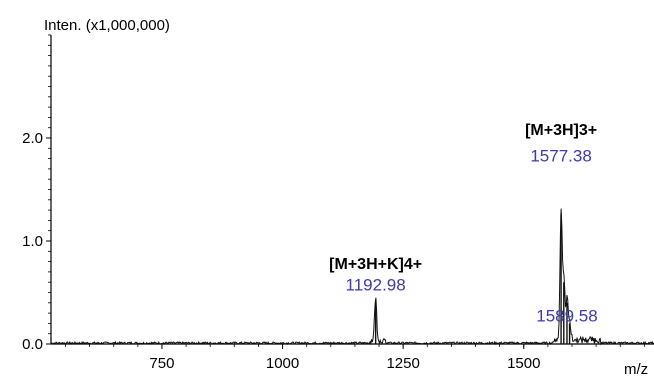  What do you see at coordinates (32, 241) in the screenshot?
I see `y-tick-label: 1.0` at bounding box center [32, 241].